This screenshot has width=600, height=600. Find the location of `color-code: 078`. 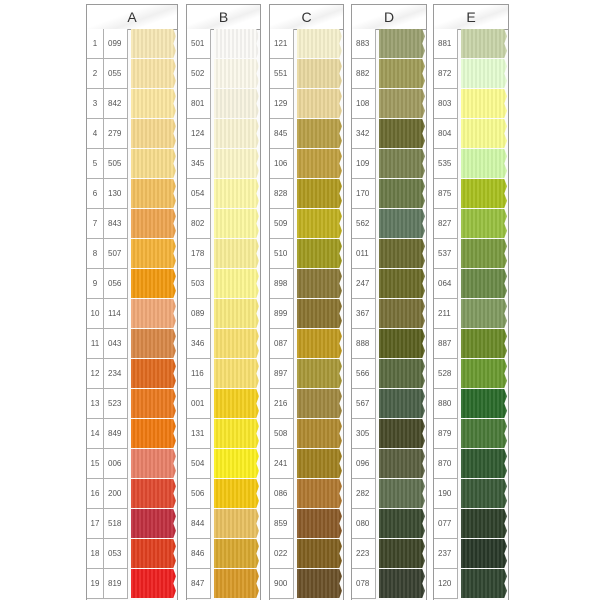

color-code: 078 is located at coordinates (364, 584).